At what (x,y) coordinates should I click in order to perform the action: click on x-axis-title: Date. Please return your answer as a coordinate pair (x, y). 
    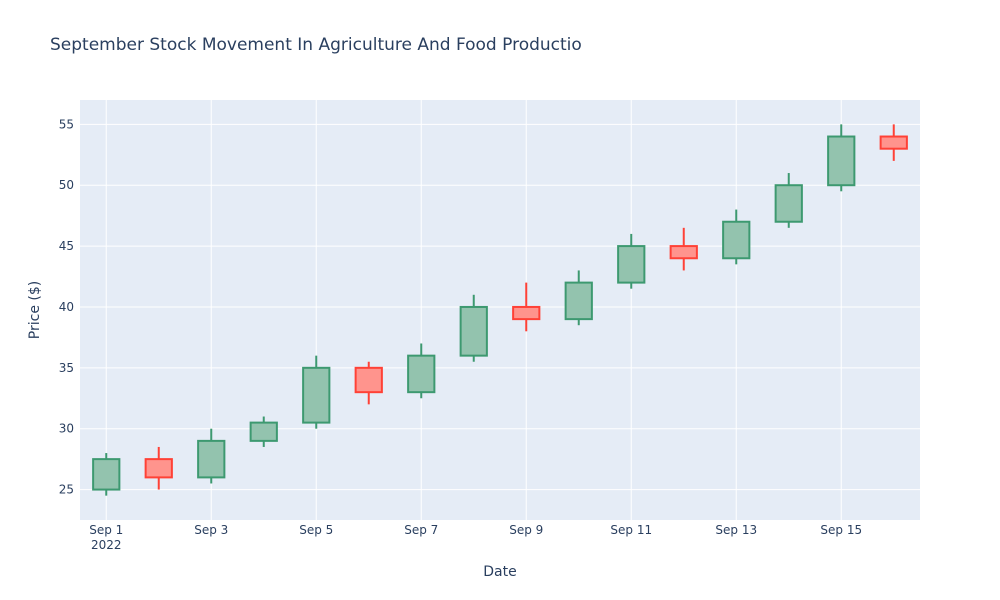
    Looking at the image, I should click on (499, 572).